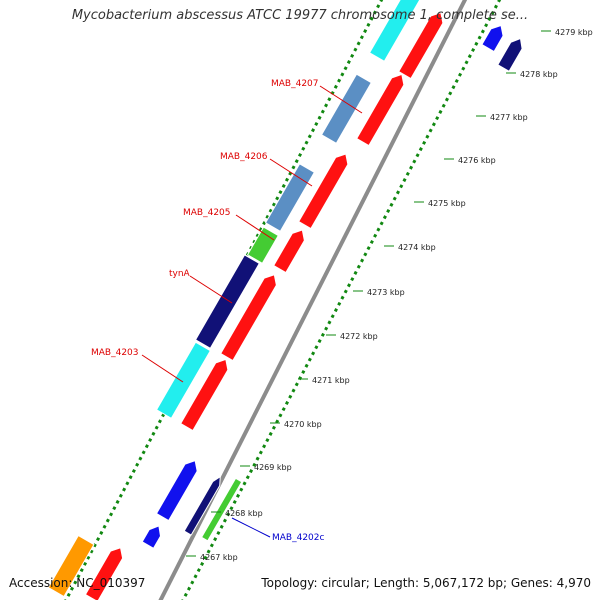  What do you see at coordinates (104, 573) in the screenshot?
I see `feature-red-bottom` at bounding box center [104, 573].